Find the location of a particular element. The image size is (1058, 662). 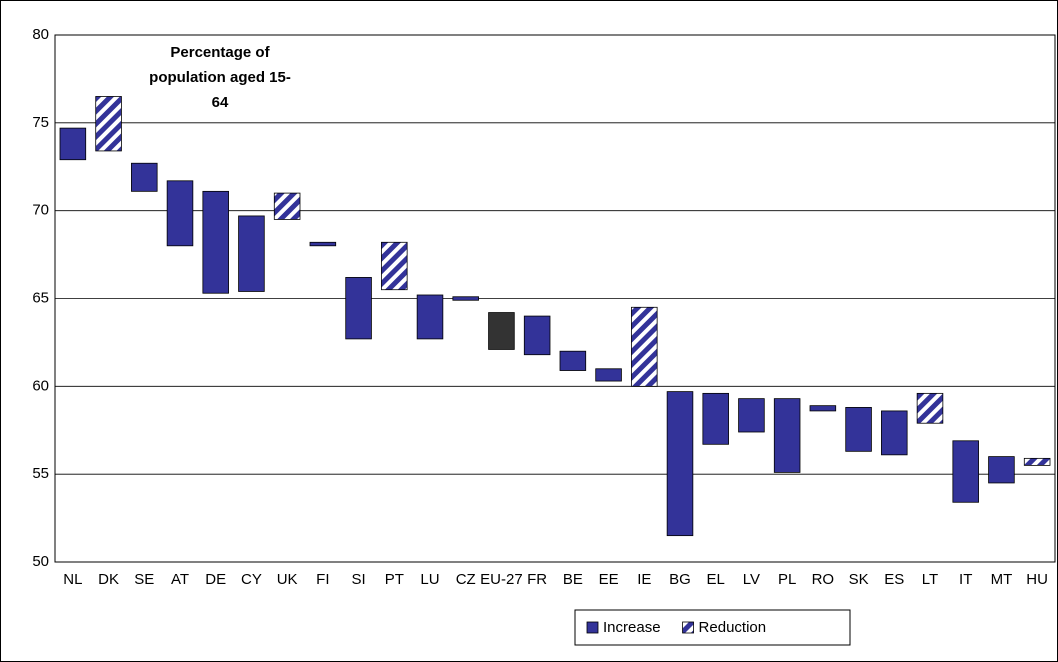

x-tick-label: EL is located at coordinates (716, 579).